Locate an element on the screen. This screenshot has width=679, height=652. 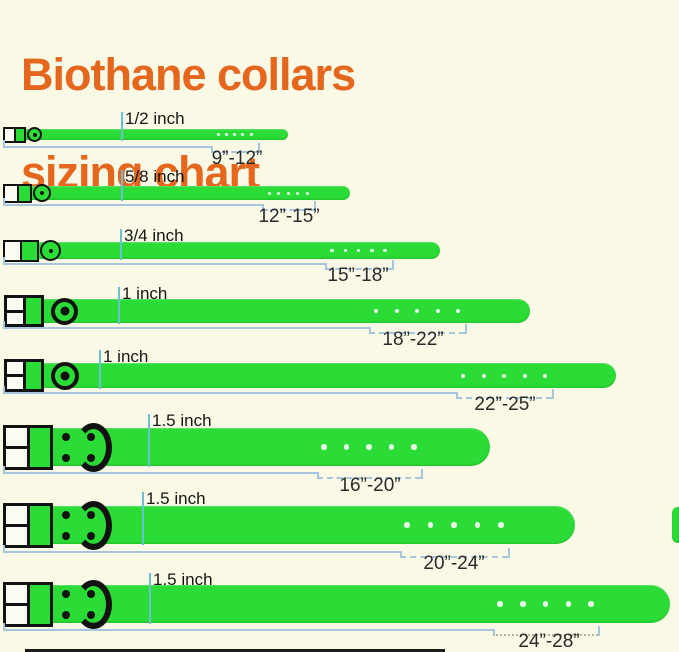
collar-width-label: 1 inch is located at coordinates (145, 293).